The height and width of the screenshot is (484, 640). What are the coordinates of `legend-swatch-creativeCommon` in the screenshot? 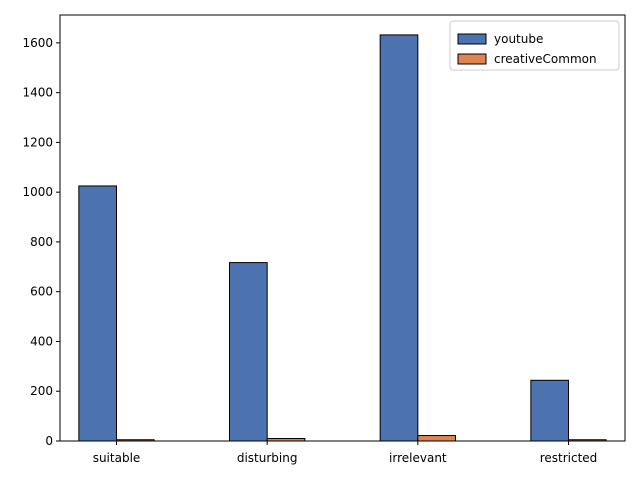 It's located at (472, 59).